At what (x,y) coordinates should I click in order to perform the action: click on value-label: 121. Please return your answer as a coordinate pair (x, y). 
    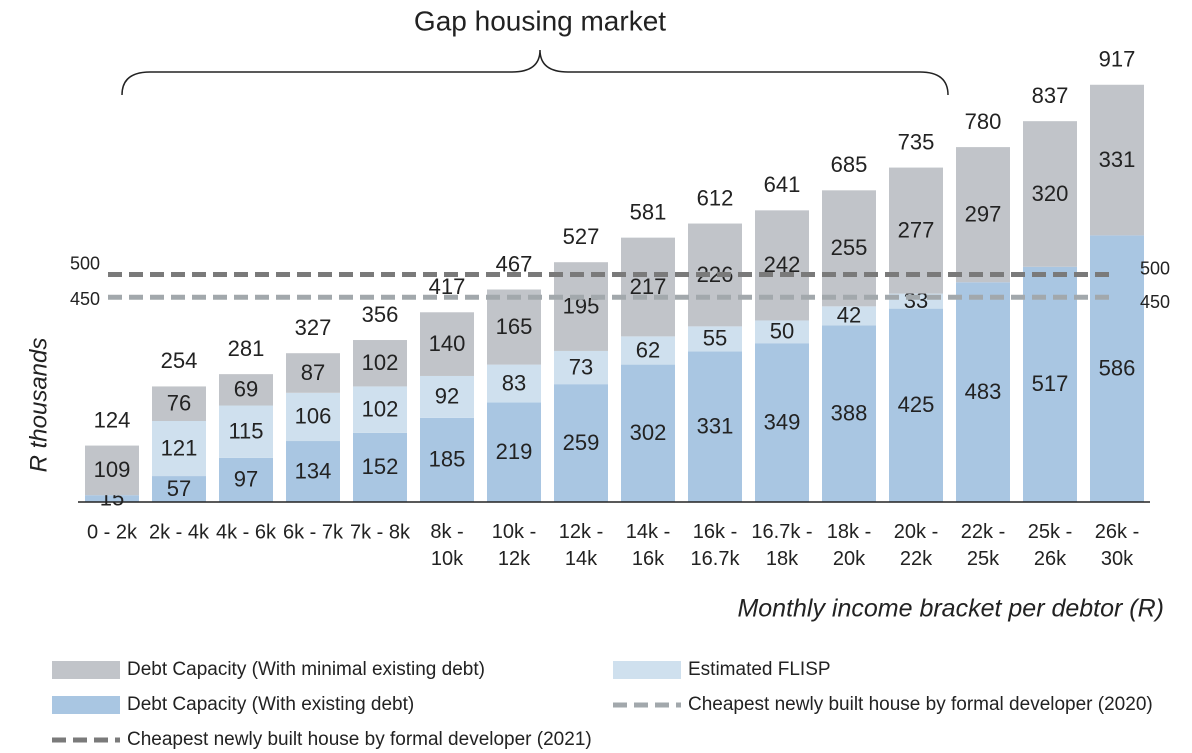
    Looking at the image, I should click on (179, 447).